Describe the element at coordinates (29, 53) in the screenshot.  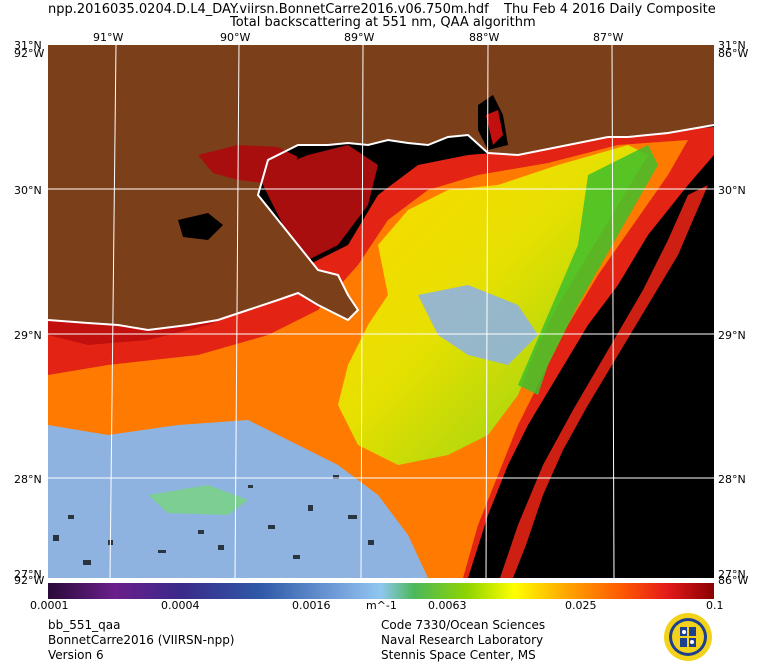
I see `corner-label-top-left: 92°W` at that location.